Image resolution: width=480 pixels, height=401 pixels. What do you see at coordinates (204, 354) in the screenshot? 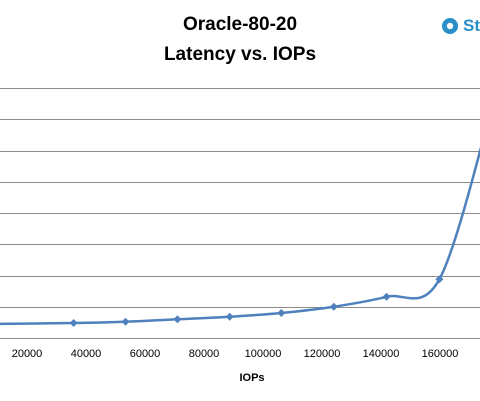
I see `x-tick-label: 80000` at bounding box center [204, 354].